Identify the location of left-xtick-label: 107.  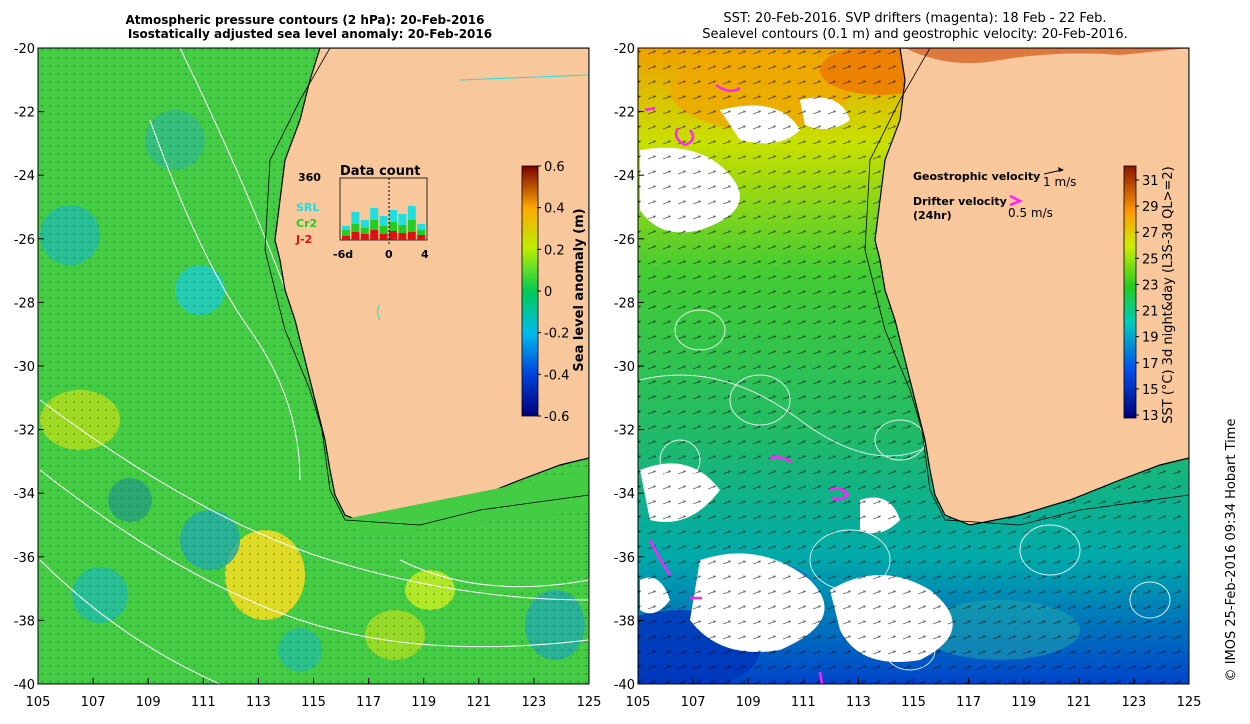
(93, 702).